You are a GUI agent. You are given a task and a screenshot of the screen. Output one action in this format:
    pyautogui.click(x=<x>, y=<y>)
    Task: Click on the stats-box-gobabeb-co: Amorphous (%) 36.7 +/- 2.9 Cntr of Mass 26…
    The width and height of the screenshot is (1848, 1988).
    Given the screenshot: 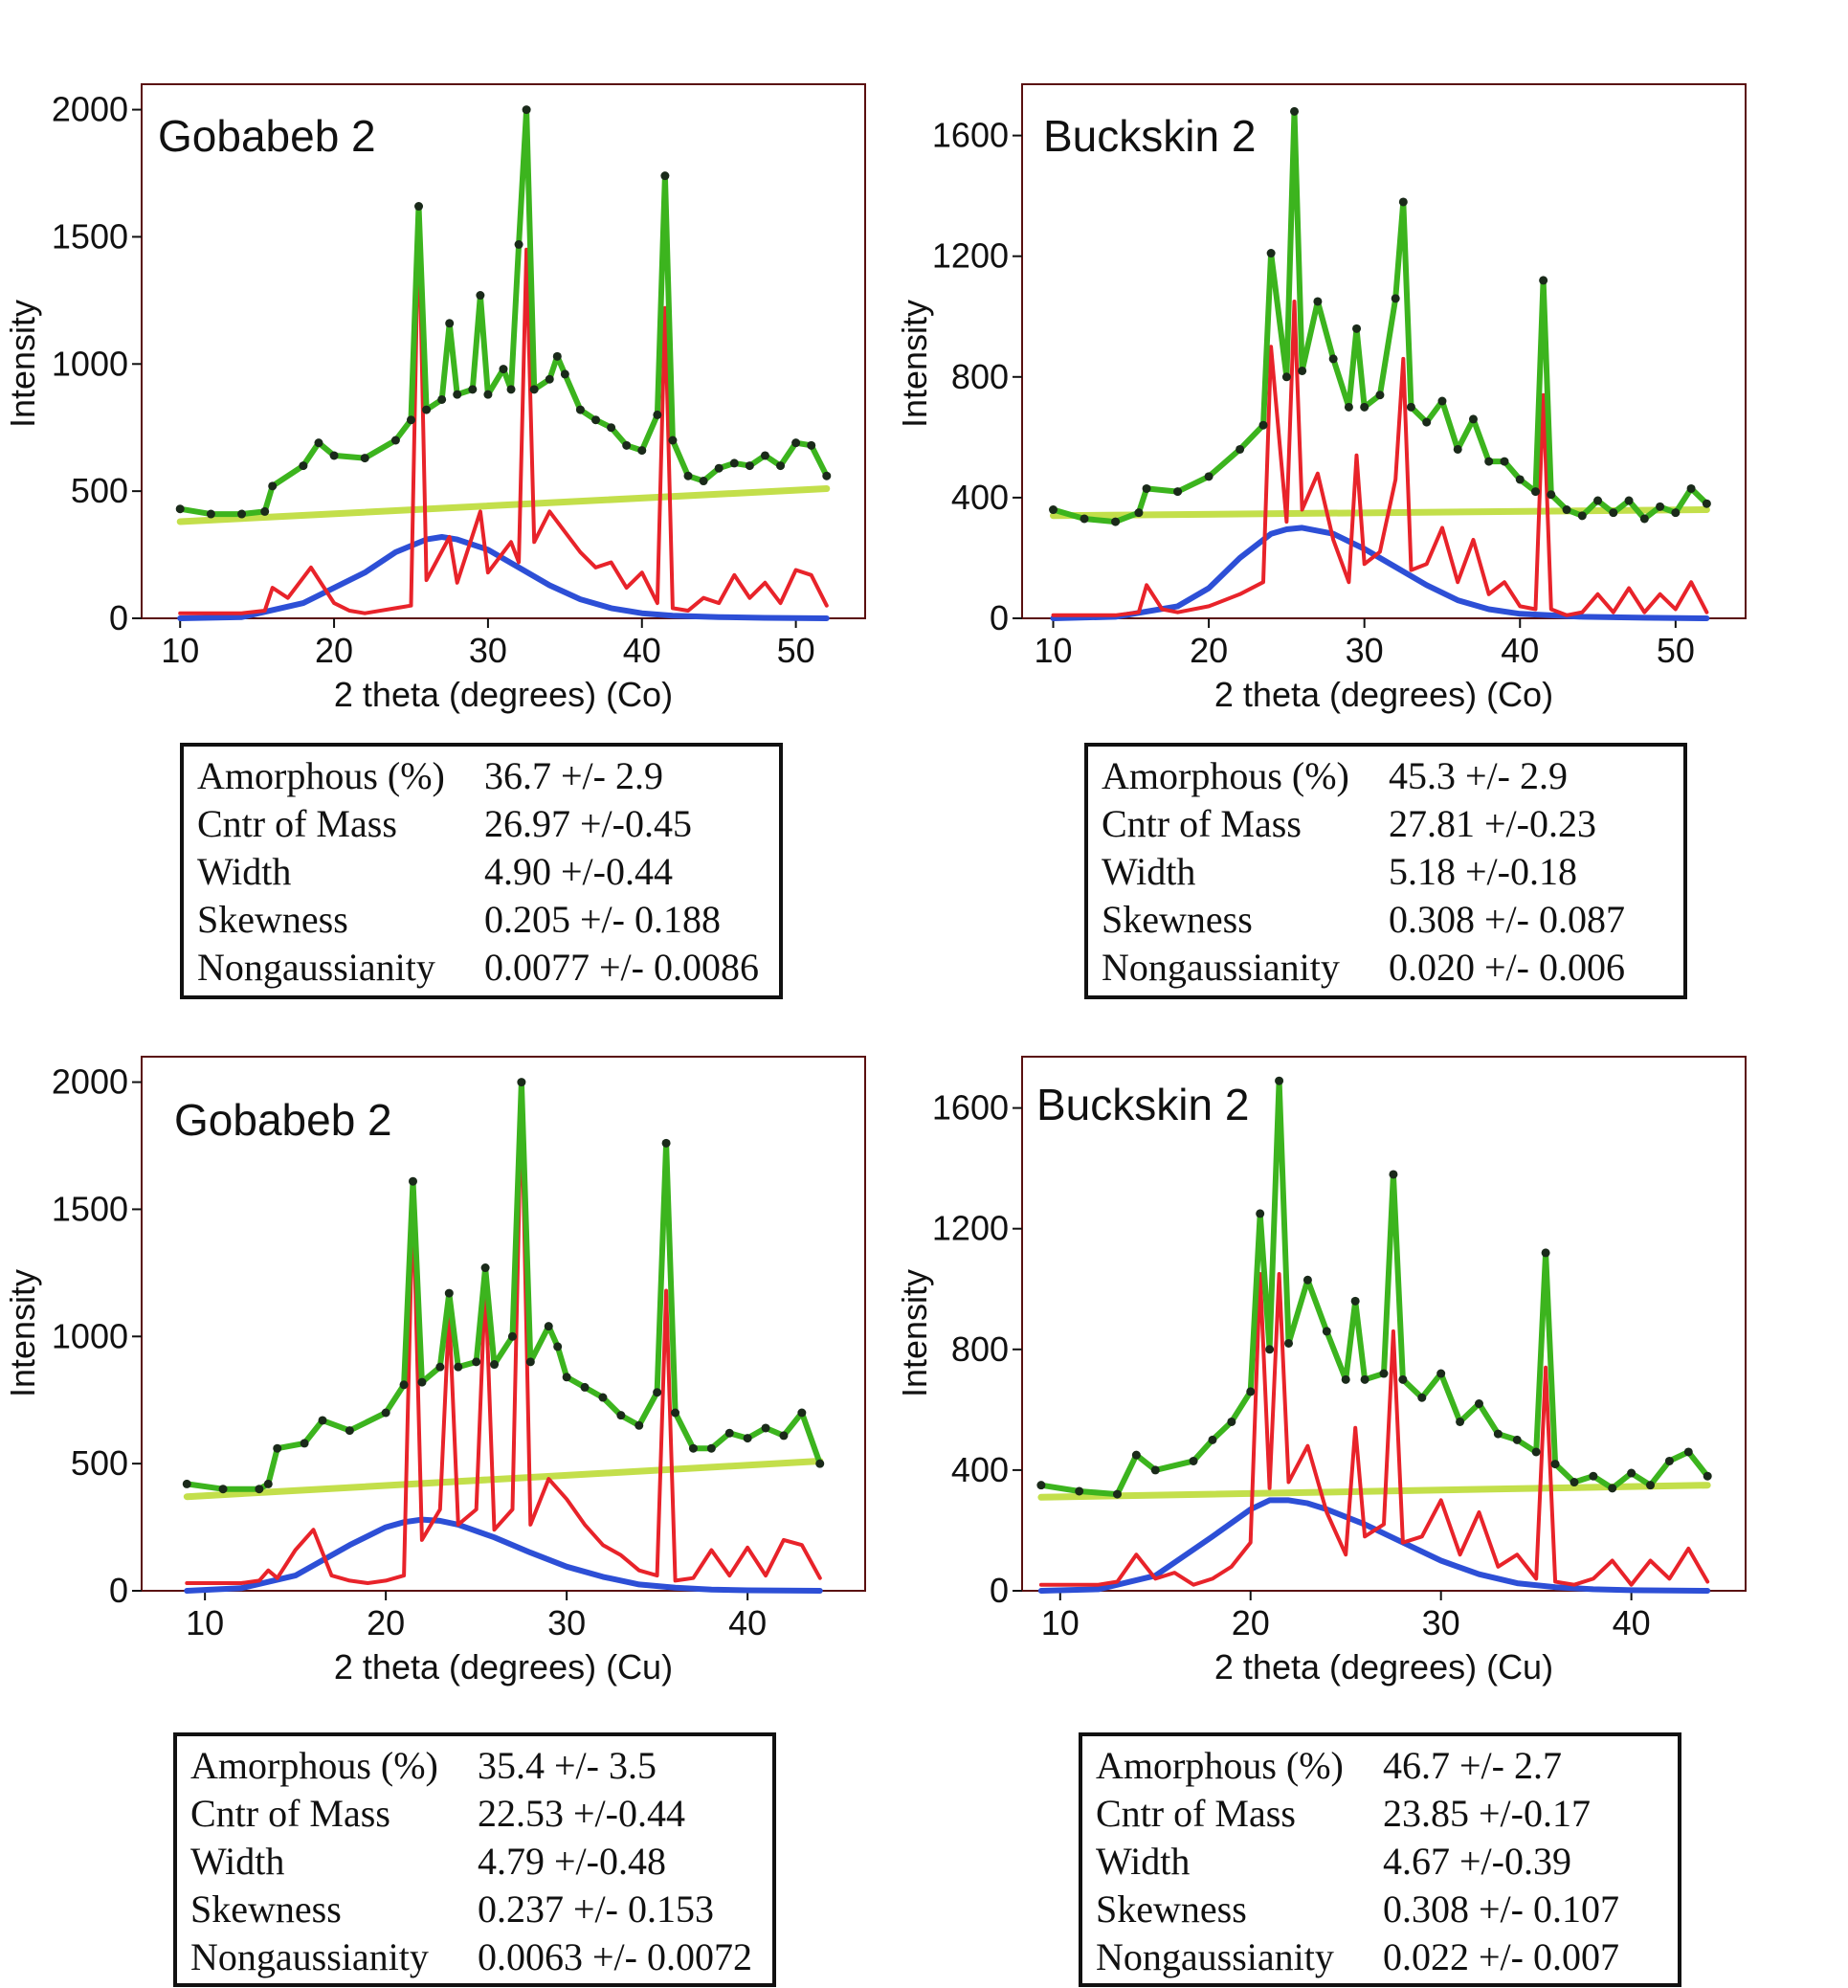 What is the action you would take?
    pyautogui.click(x=482, y=871)
    